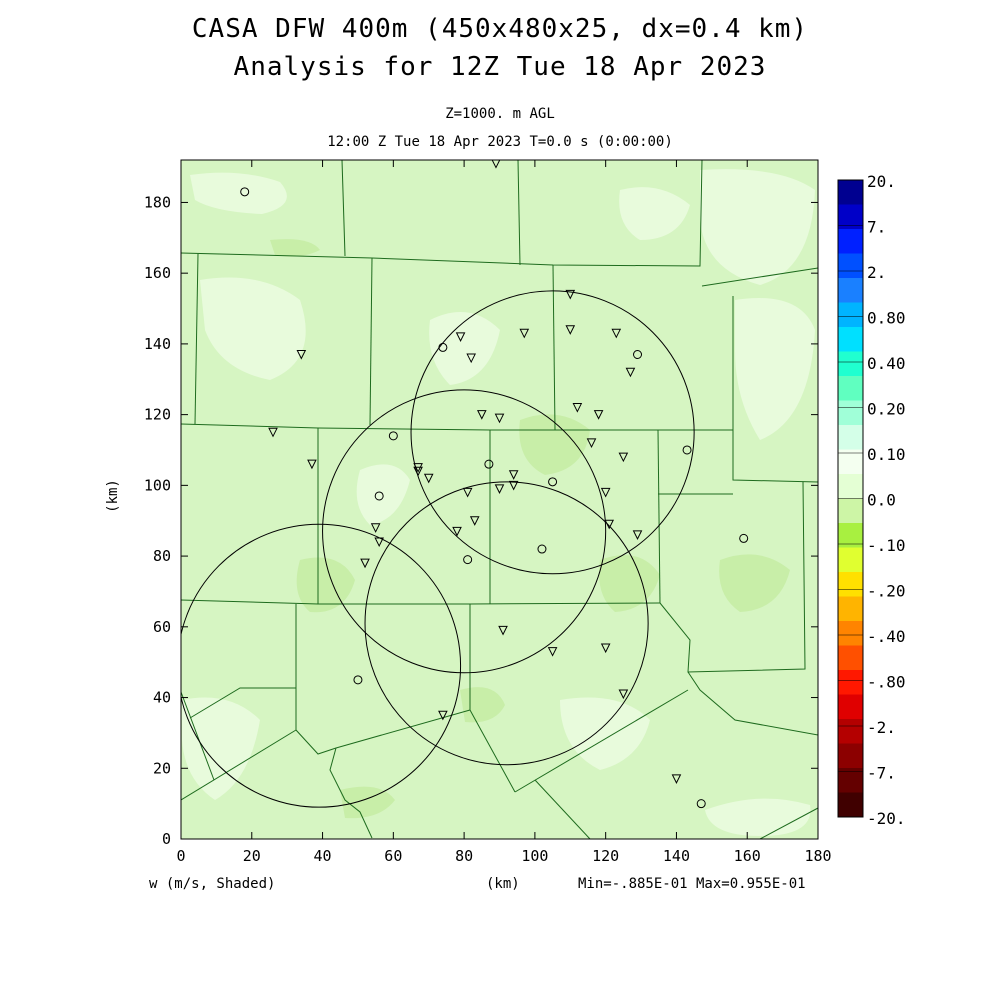  What do you see at coordinates (886, 318) in the screenshot?
I see `colorbar-label: 0.80` at bounding box center [886, 318].